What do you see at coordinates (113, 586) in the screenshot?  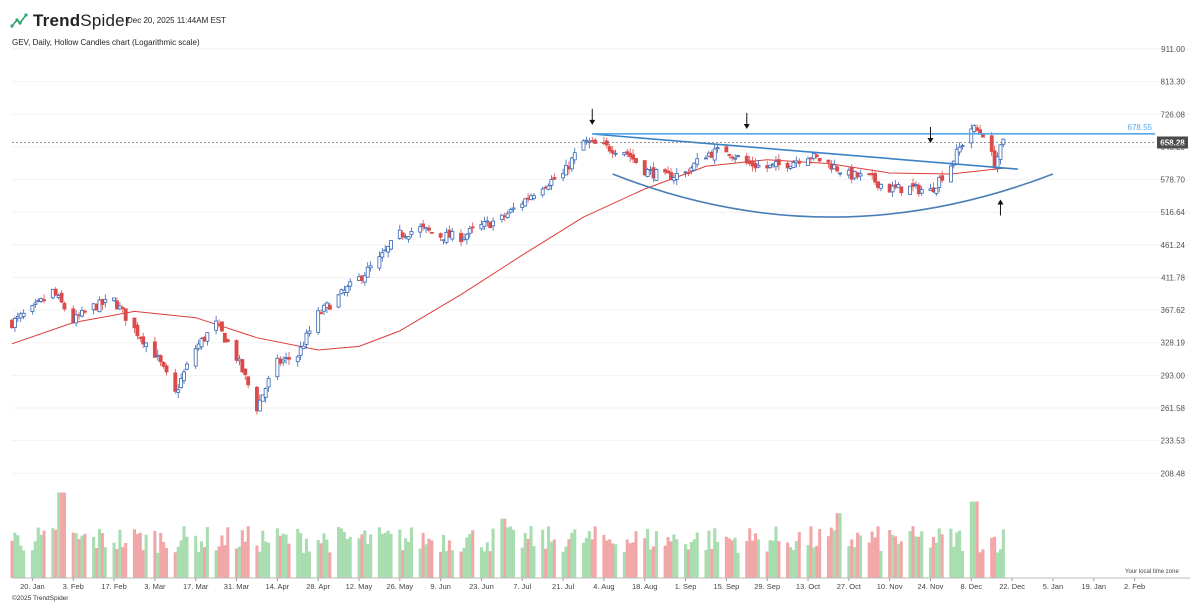 I see `x-tick-label: 17. Feb` at bounding box center [113, 586].